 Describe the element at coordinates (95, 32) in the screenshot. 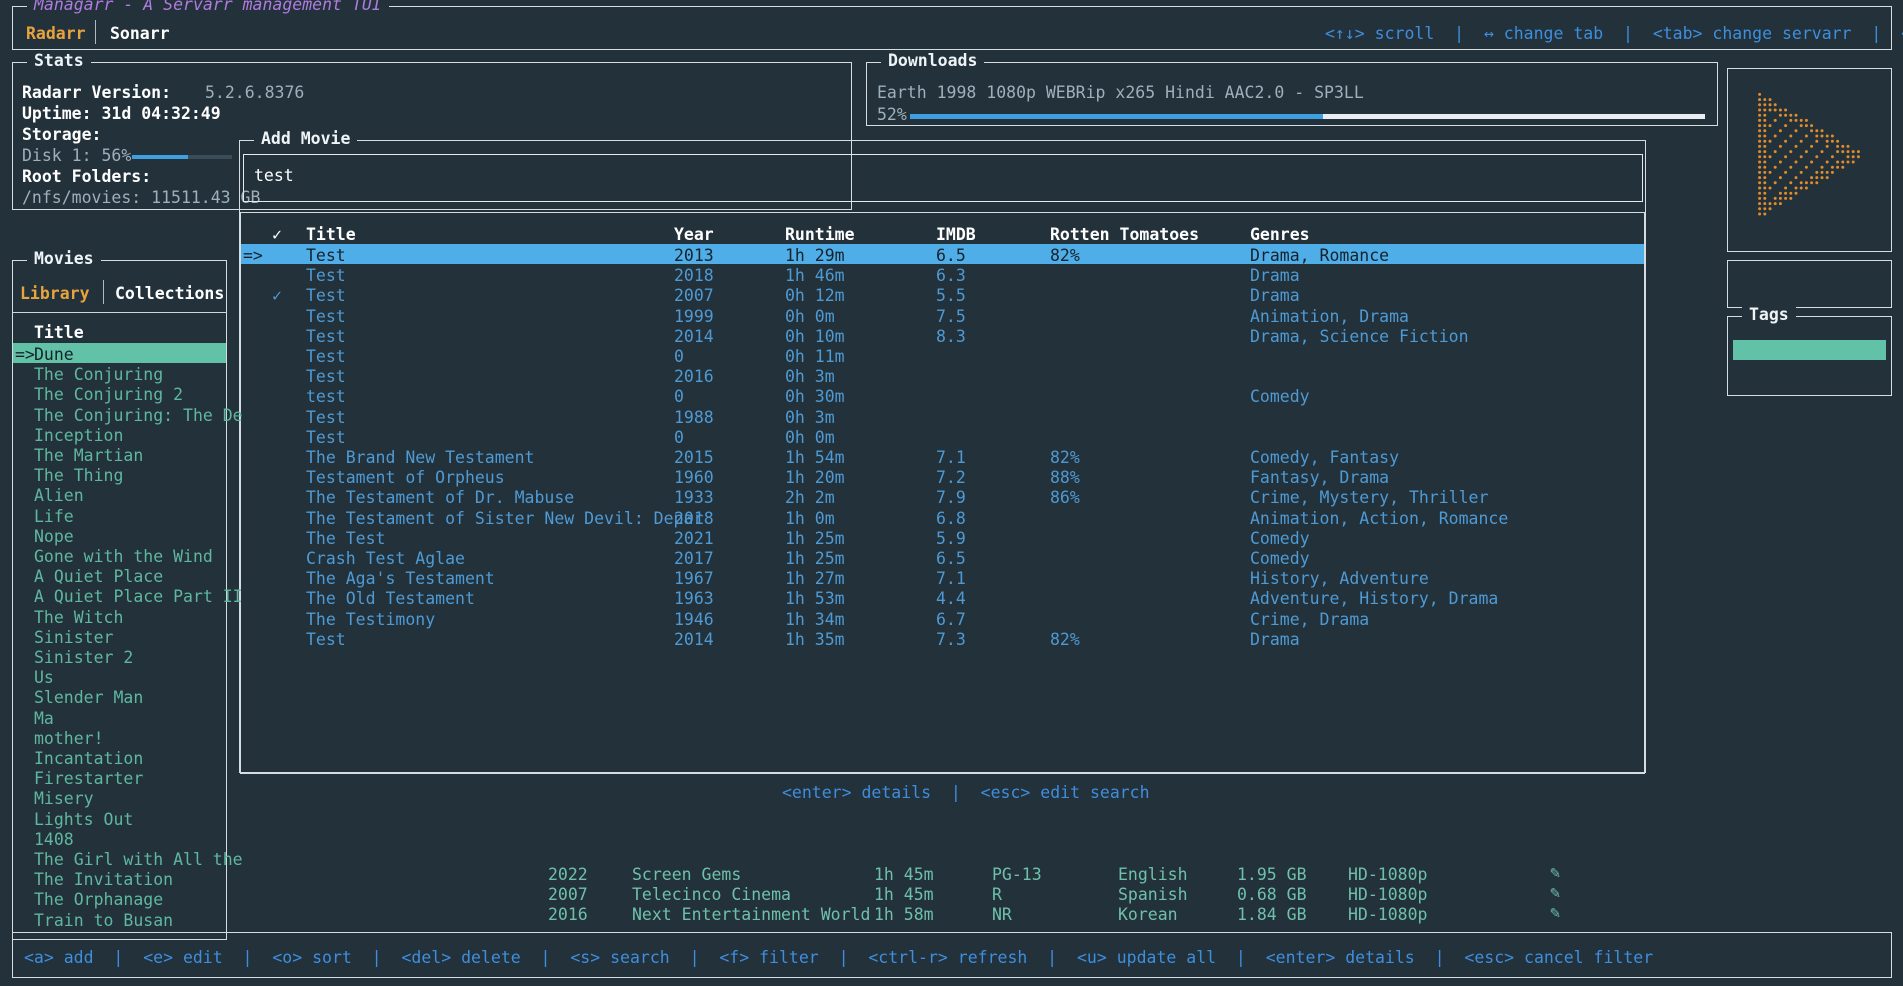

I see `servarr-tab-divider` at that location.